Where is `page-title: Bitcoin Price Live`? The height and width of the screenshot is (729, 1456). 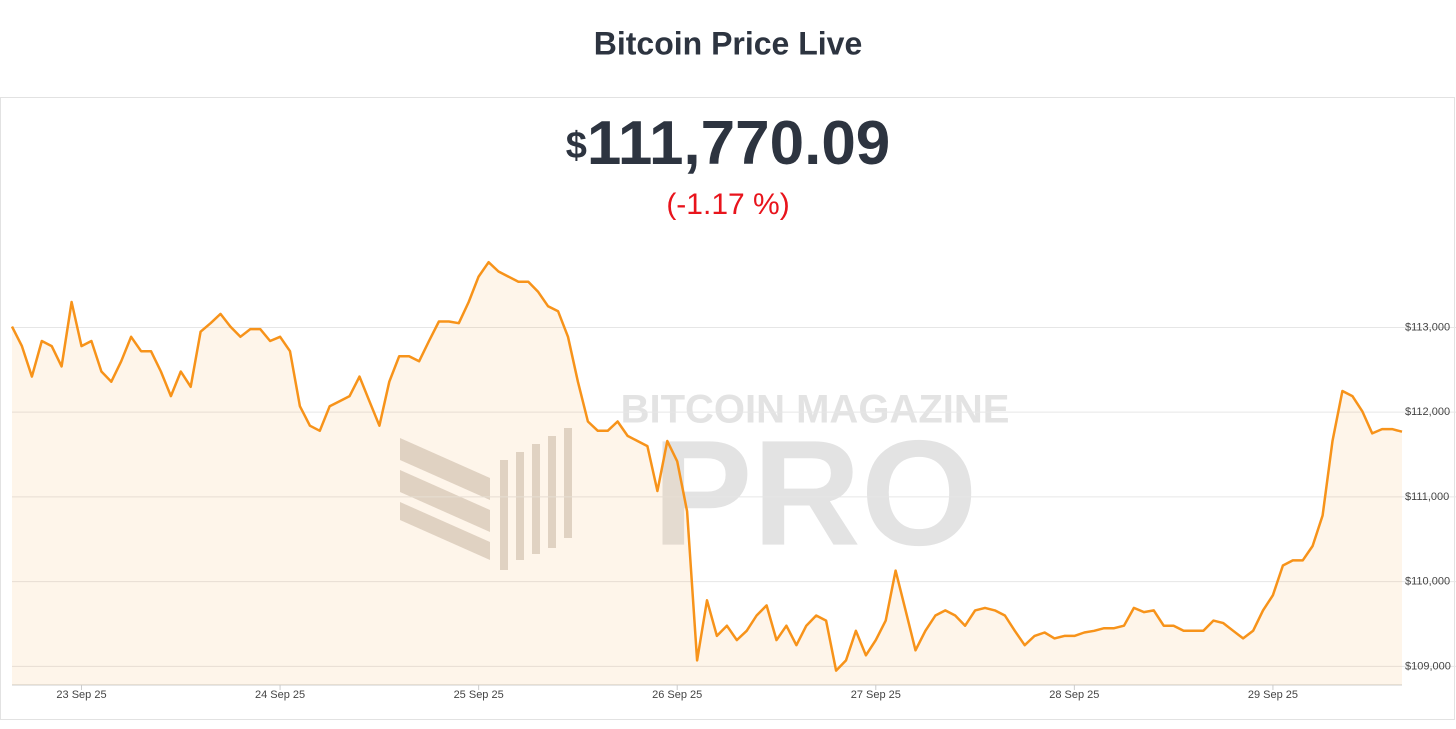 page-title: Bitcoin Price Live is located at coordinates (728, 43).